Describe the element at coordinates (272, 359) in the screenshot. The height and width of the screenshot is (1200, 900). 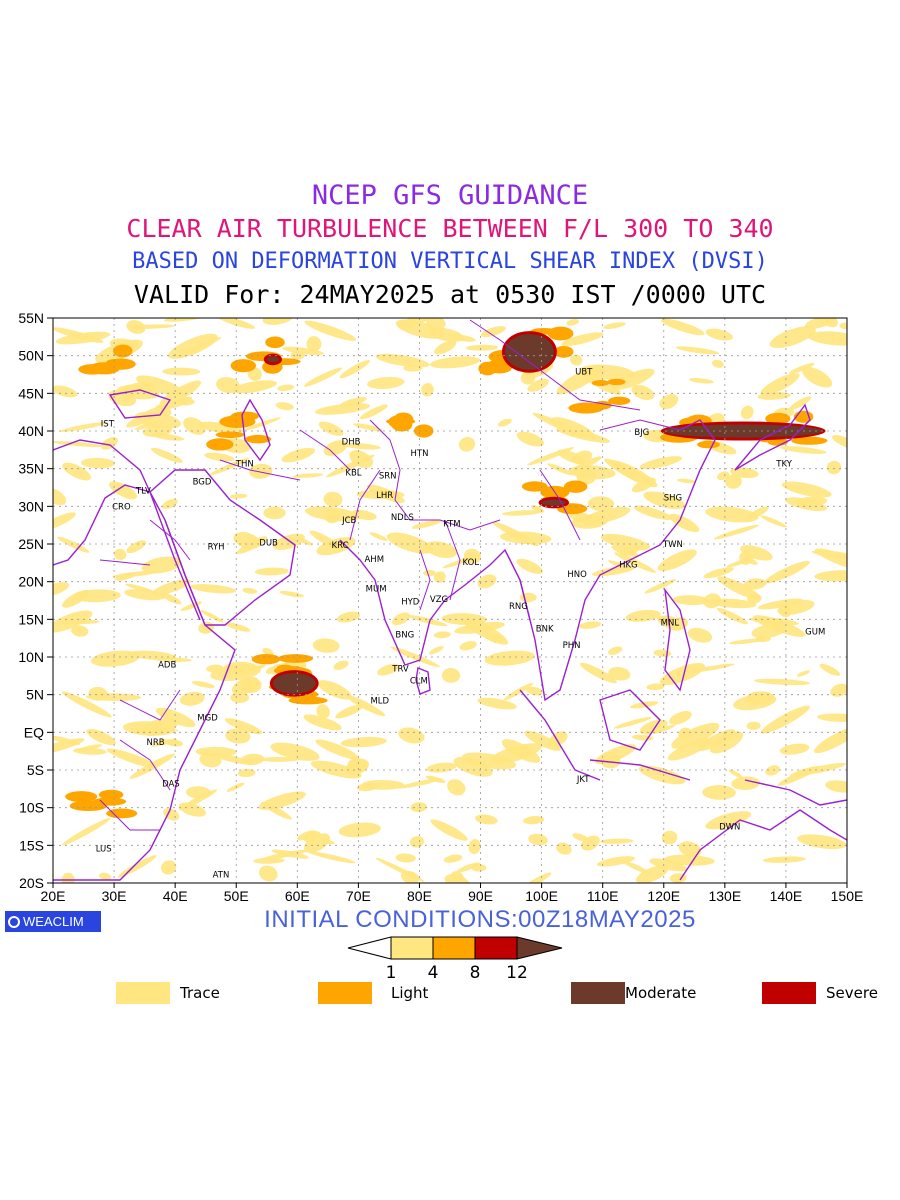
I see `moderate-band` at that location.